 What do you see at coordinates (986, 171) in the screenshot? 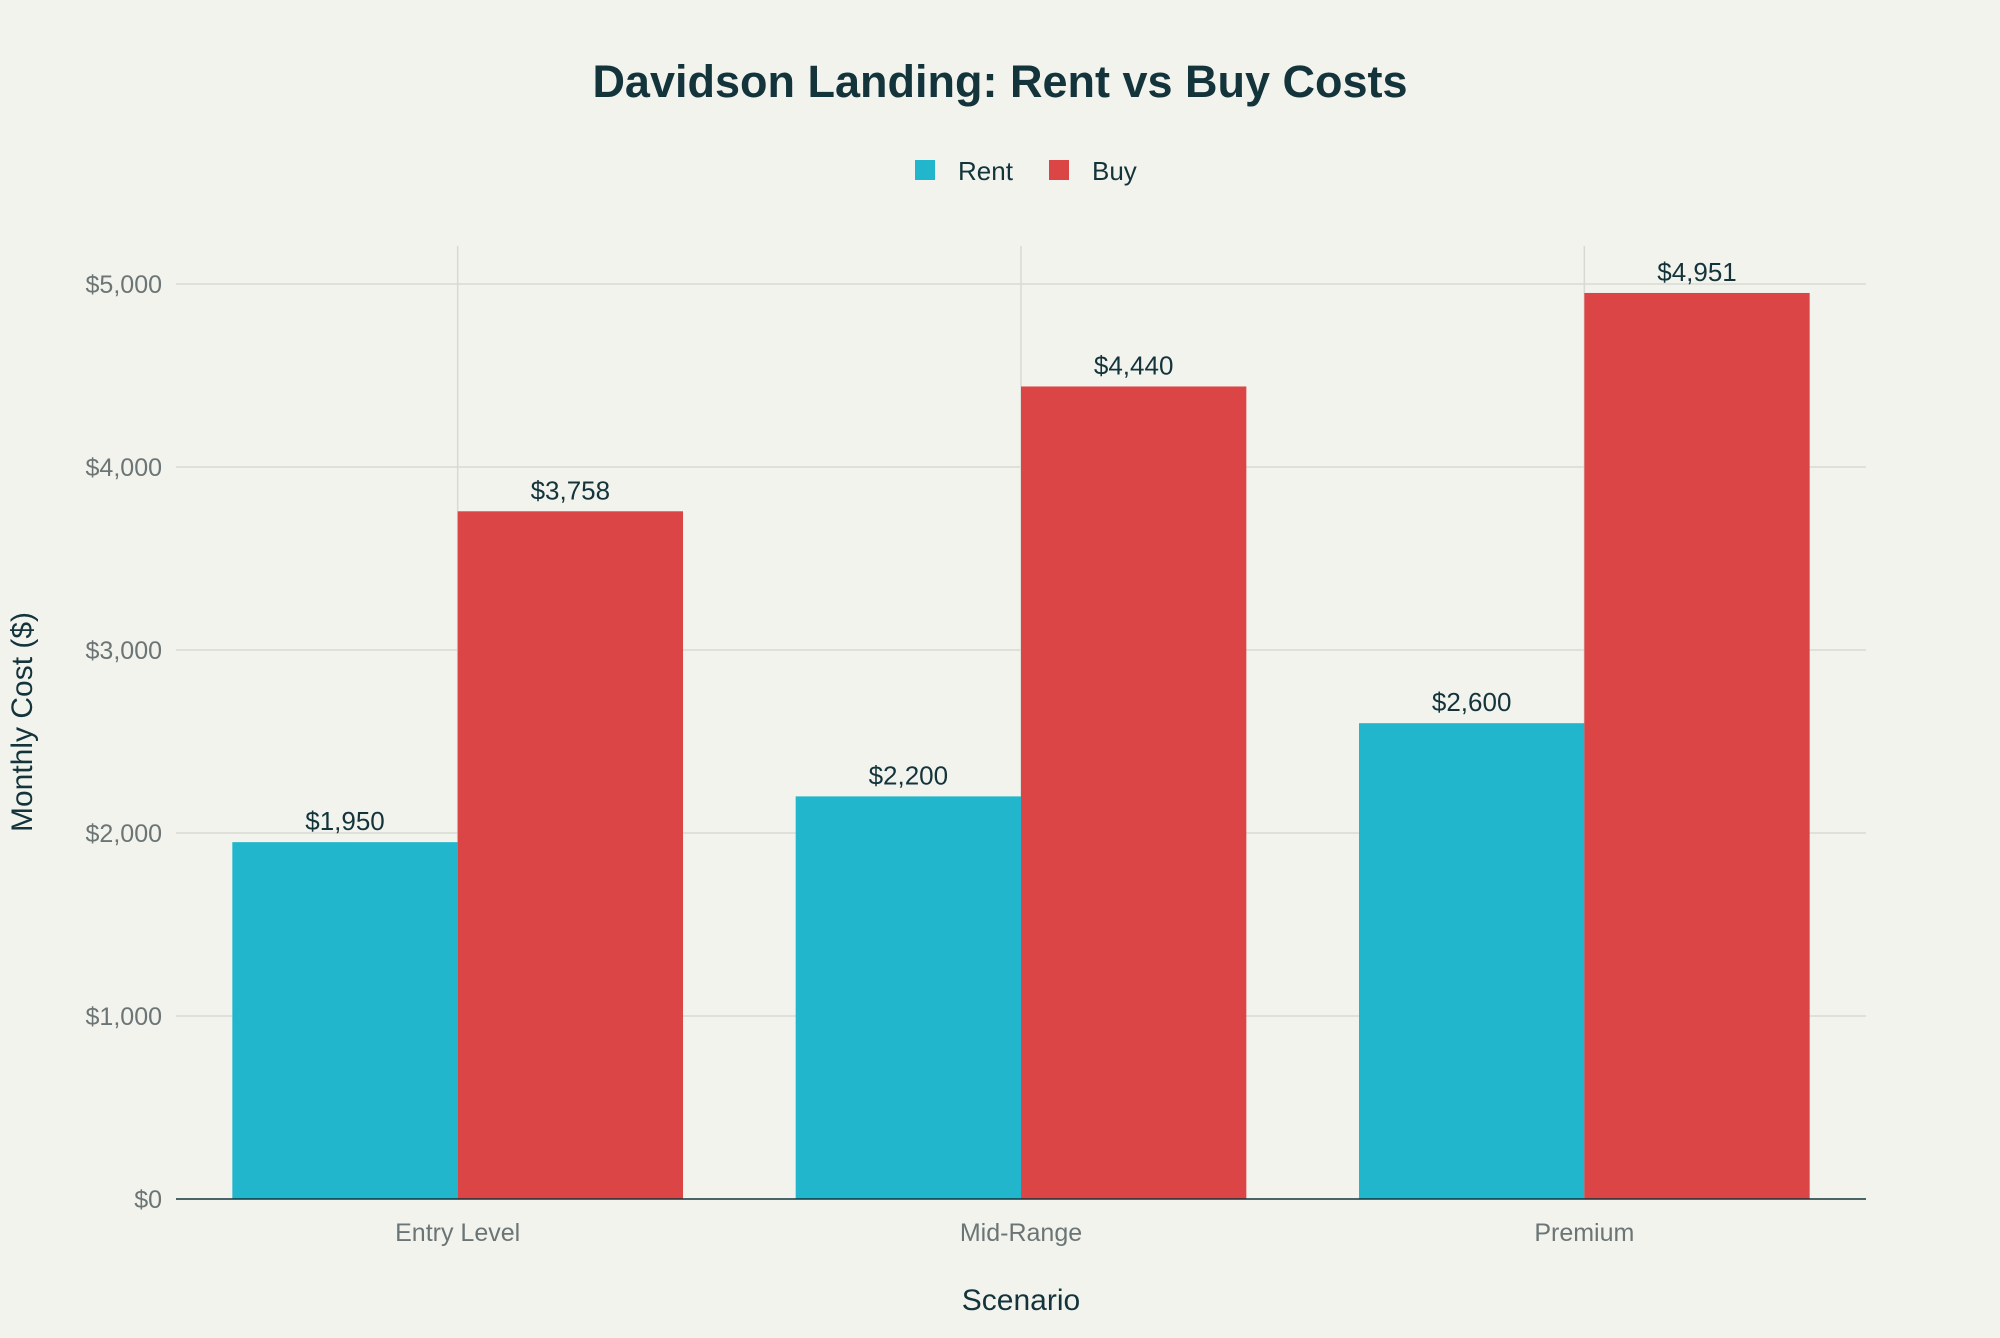
I see `legend-label-rent: Rent` at bounding box center [986, 171].